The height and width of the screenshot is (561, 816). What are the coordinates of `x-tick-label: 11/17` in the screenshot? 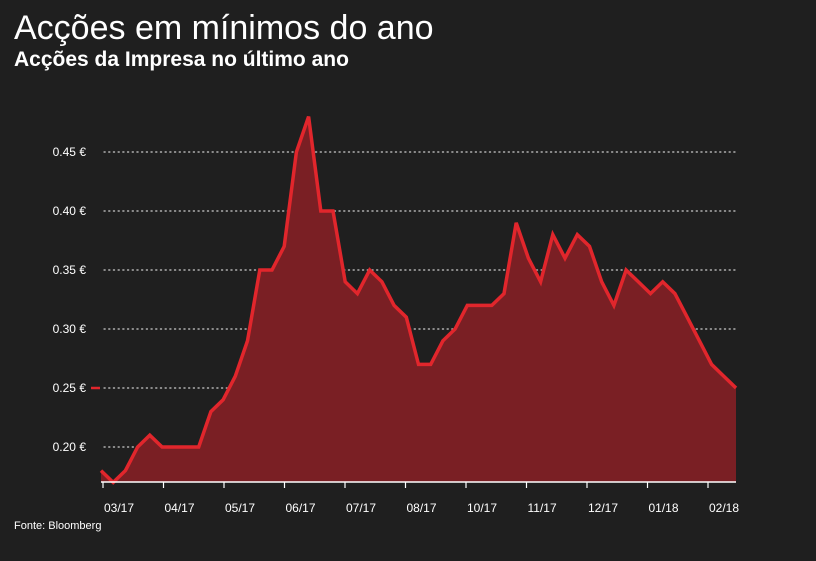 It's located at (542, 508).